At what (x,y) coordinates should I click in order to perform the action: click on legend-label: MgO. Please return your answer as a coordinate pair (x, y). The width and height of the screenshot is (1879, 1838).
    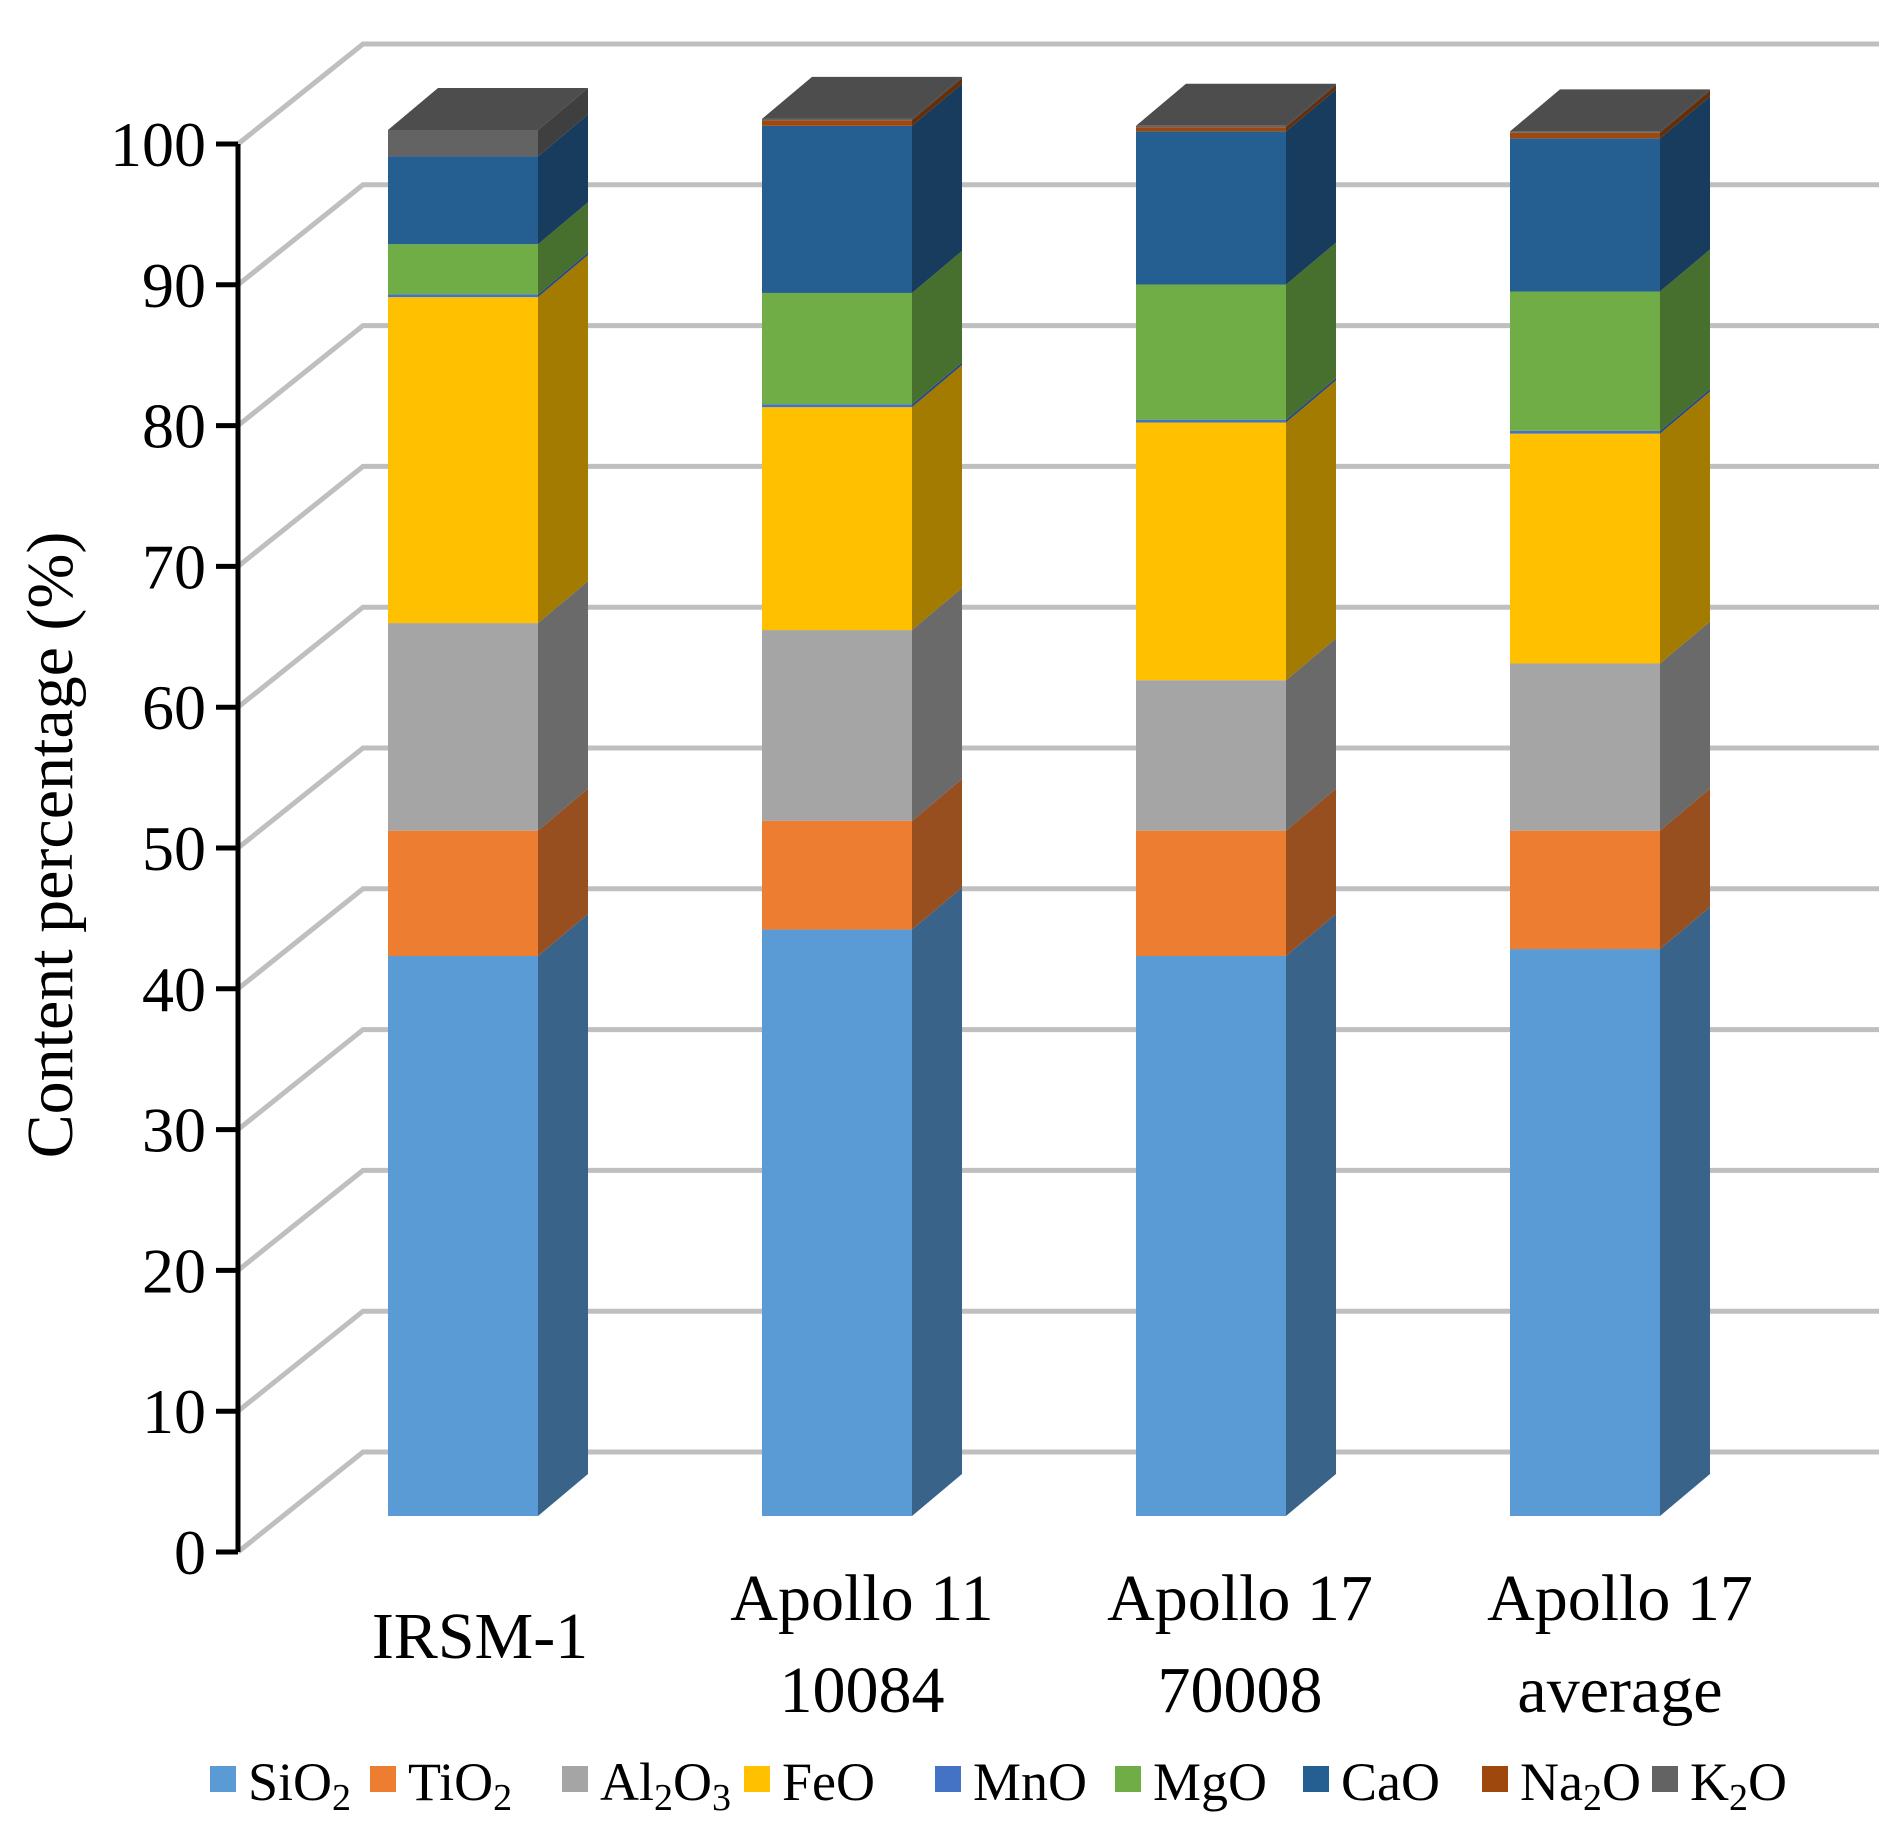
    Looking at the image, I should click on (1210, 1782).